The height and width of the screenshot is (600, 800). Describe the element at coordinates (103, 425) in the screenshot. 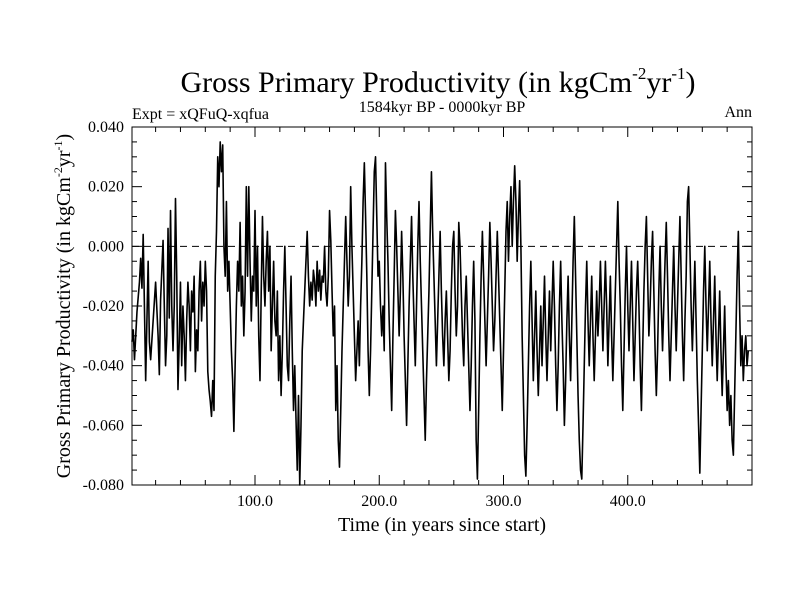

I see `y-tick-label: -0.060` at that location.